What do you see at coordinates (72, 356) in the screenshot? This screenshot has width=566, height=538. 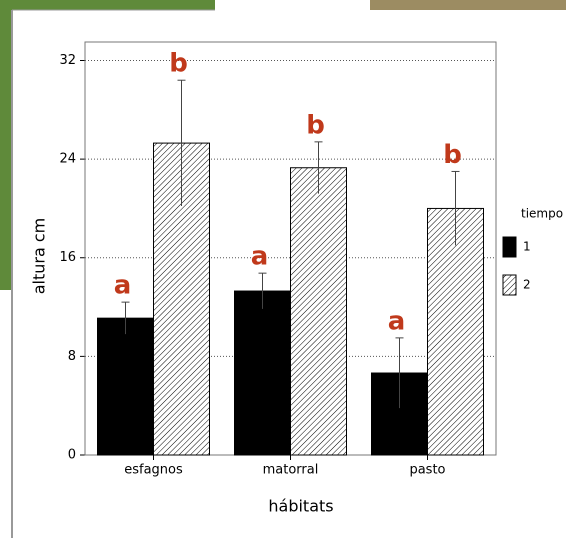 I see `y-tick-label: 8` at bounding box center [72, 356].